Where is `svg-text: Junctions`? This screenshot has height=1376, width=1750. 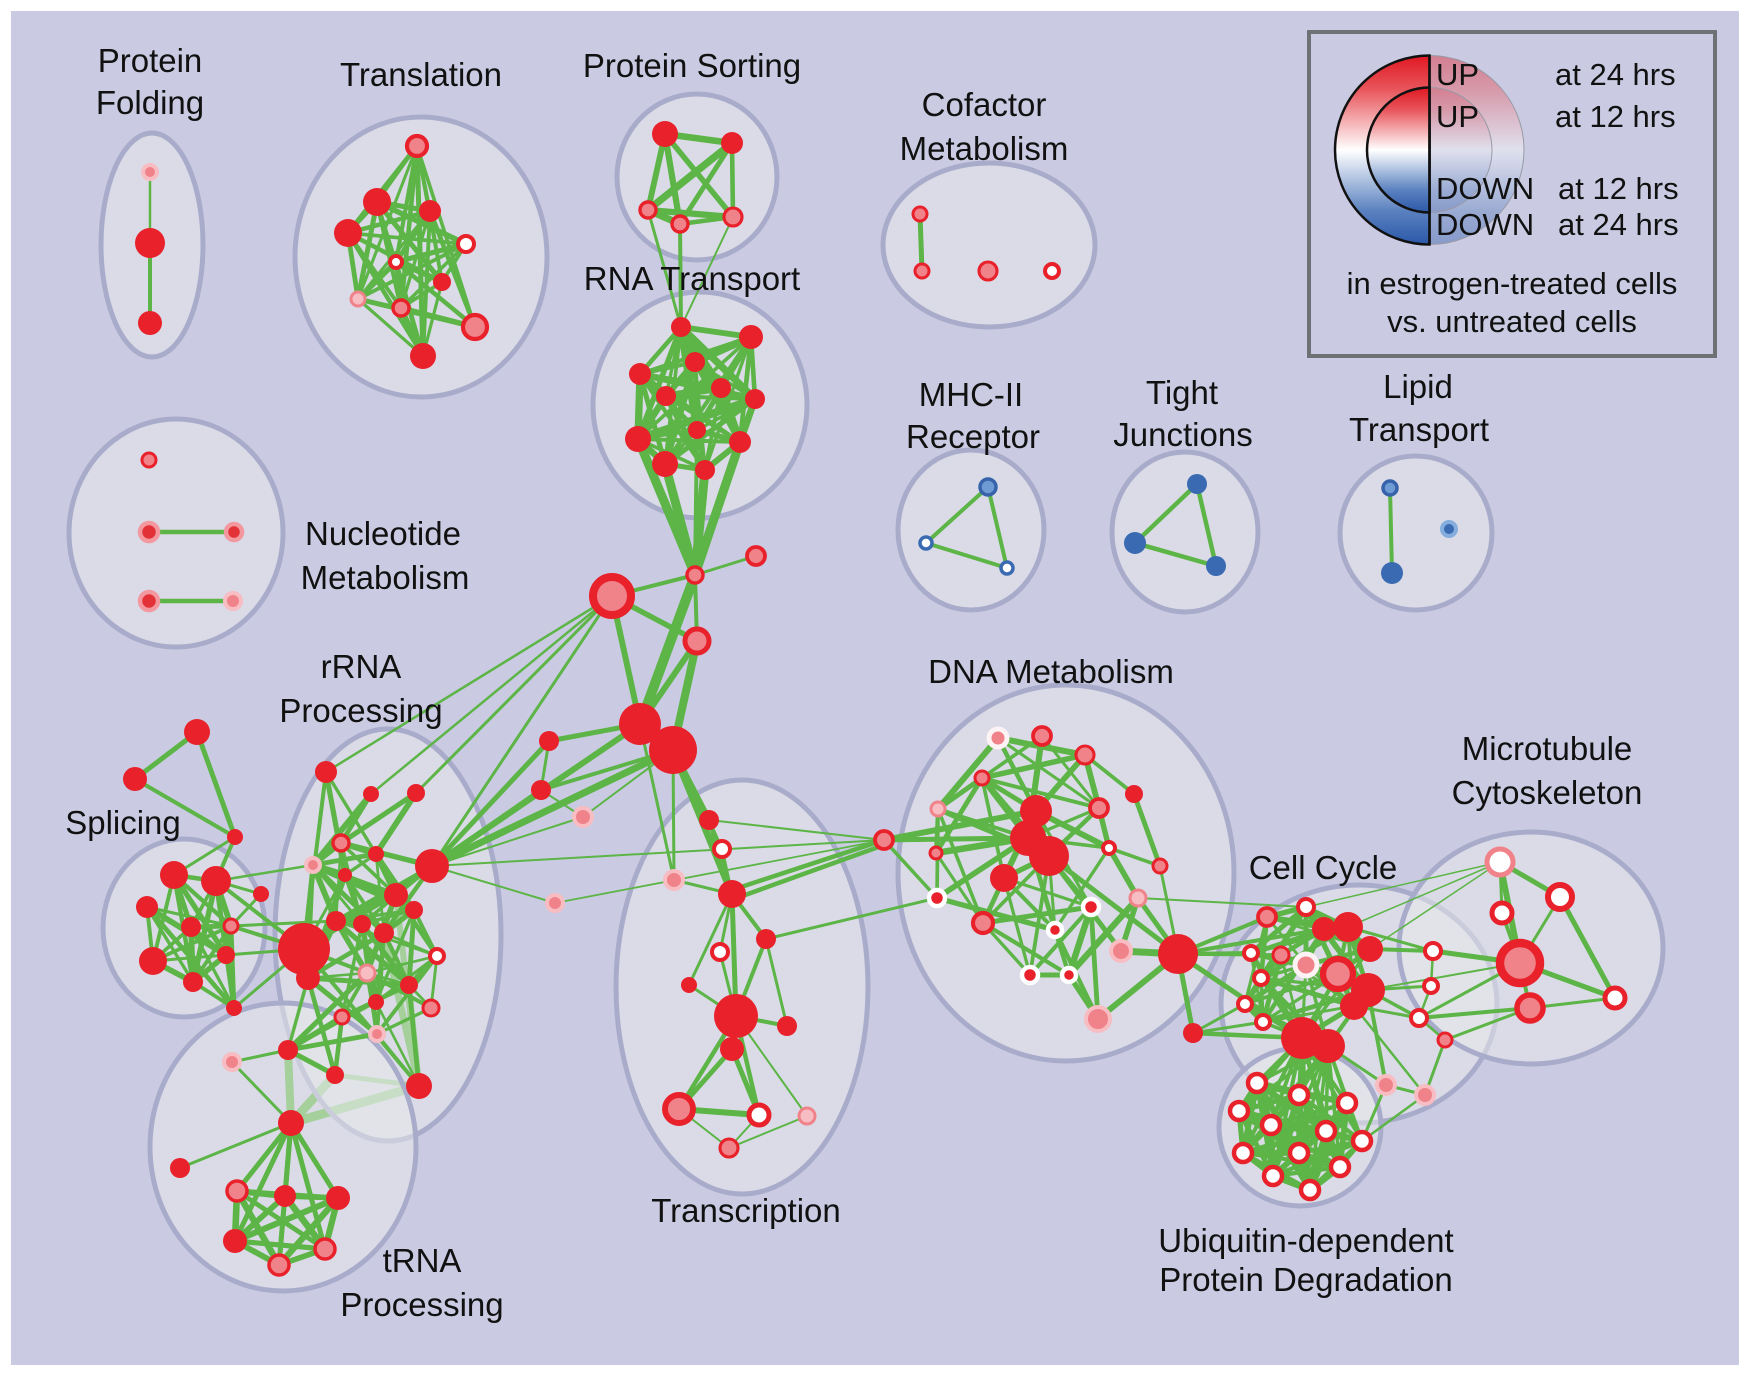 svg-text: Junctions is located at coordinates (1182, 434).